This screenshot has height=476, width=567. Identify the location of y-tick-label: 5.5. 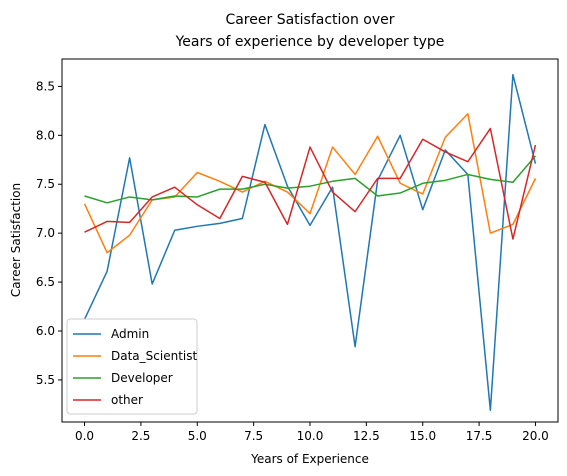
(45, 380).